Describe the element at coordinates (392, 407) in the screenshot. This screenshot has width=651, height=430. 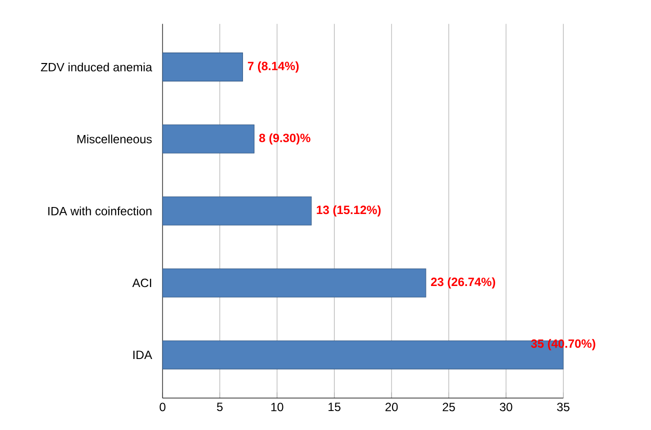
I see `x-tick-label: 20` at that location.